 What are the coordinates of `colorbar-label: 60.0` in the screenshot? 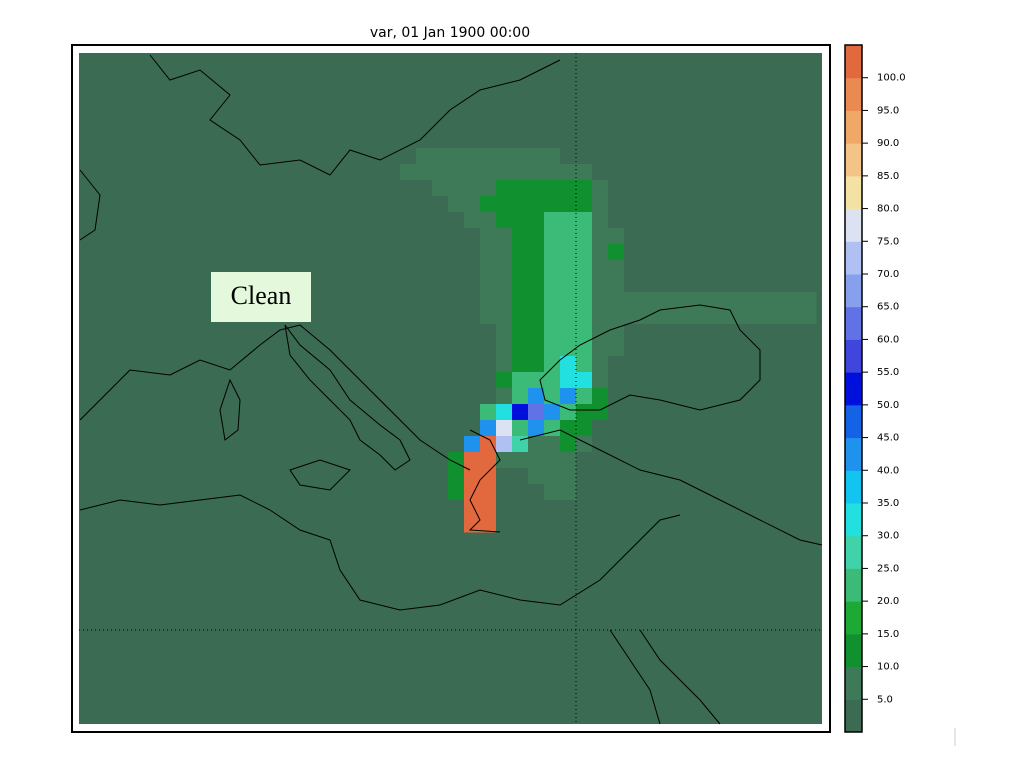 It's located at (888, 339).